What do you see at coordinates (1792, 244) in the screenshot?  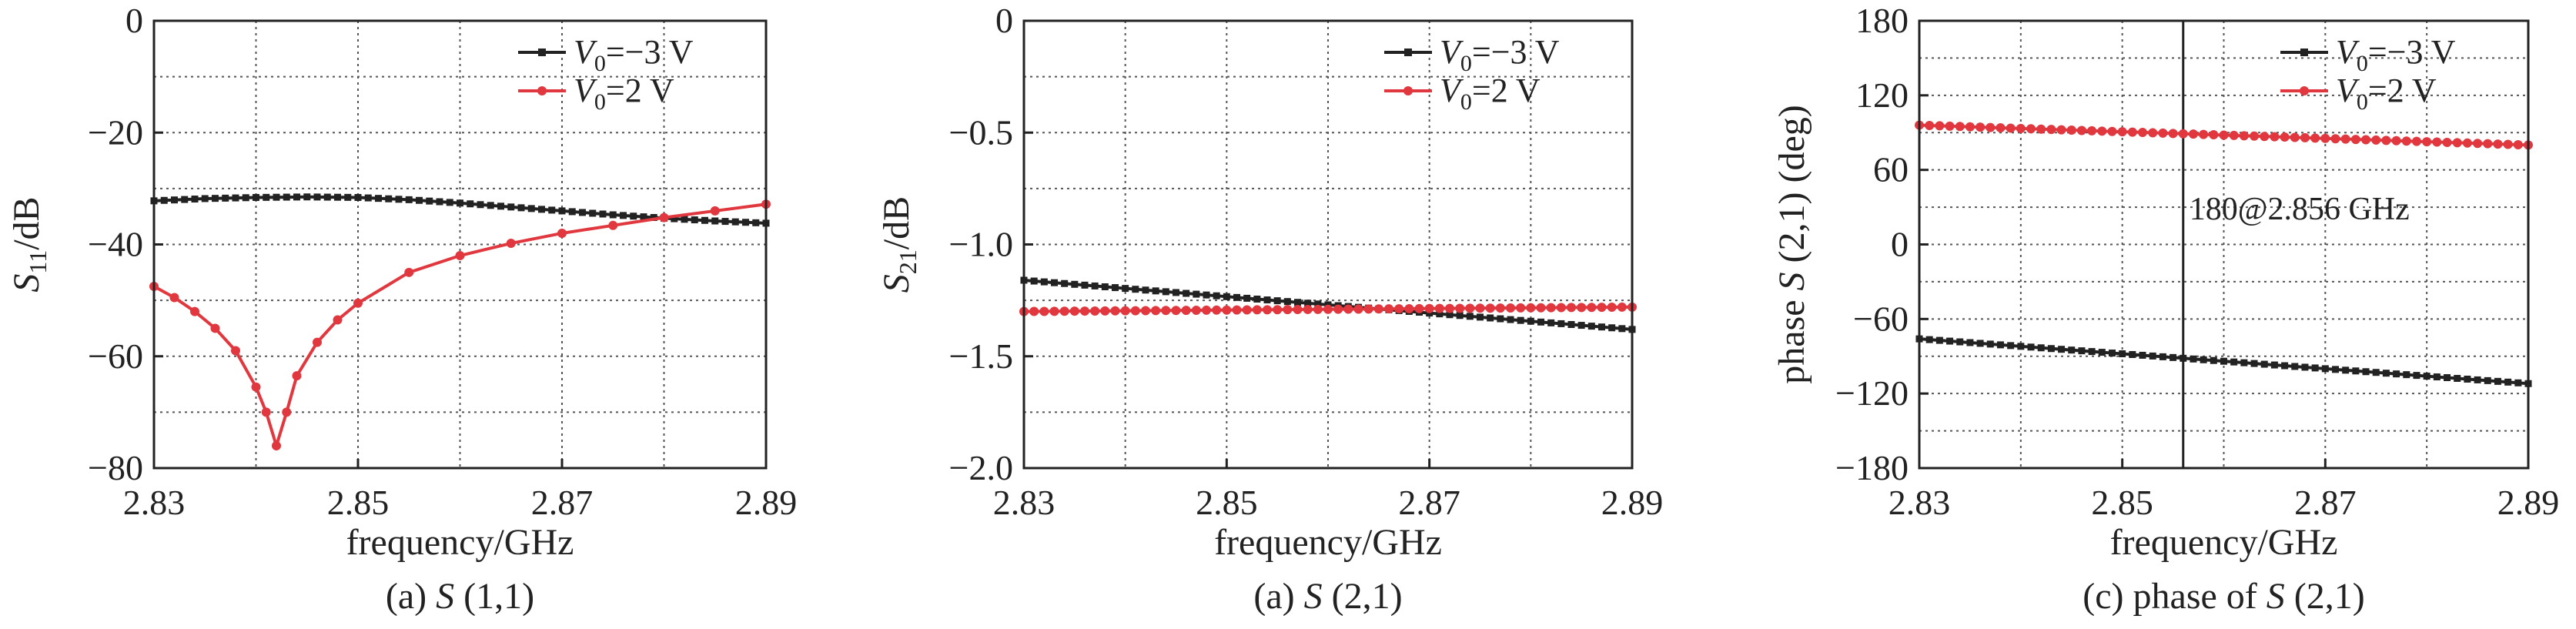 I see `y-axis-label: phase S (2,1) (deg)` at bounding box center [1792, 244].